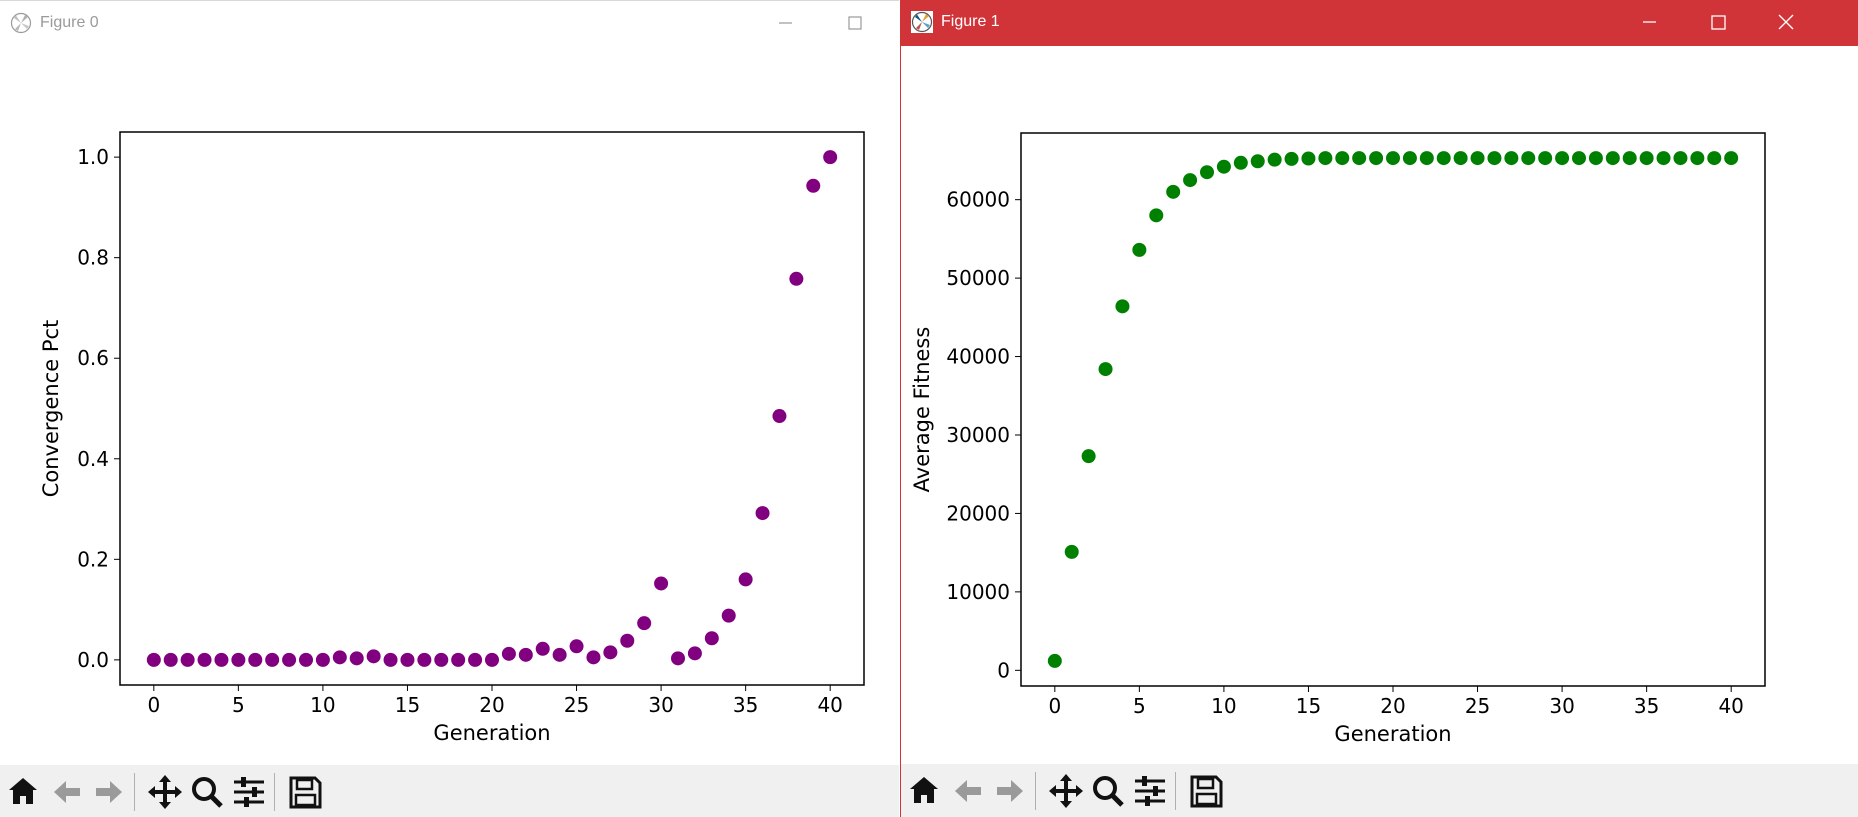 The image size is (1858, 817). What do you see at coordinates (922, 410) in the screenshot?
I see `y-axis-label: Average Fitness` at bounding box center [922, 410].